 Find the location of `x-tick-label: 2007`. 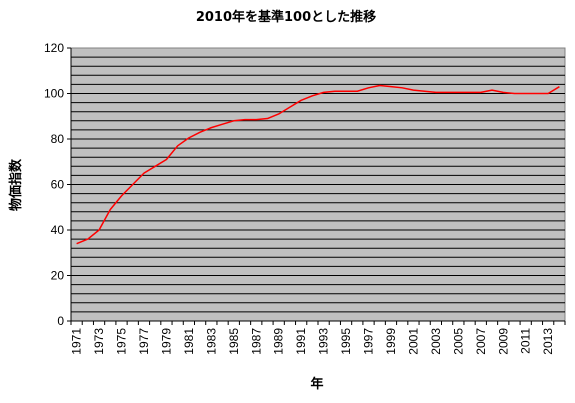

x-tick-label: 2007 is located at coordinates (481, 341).